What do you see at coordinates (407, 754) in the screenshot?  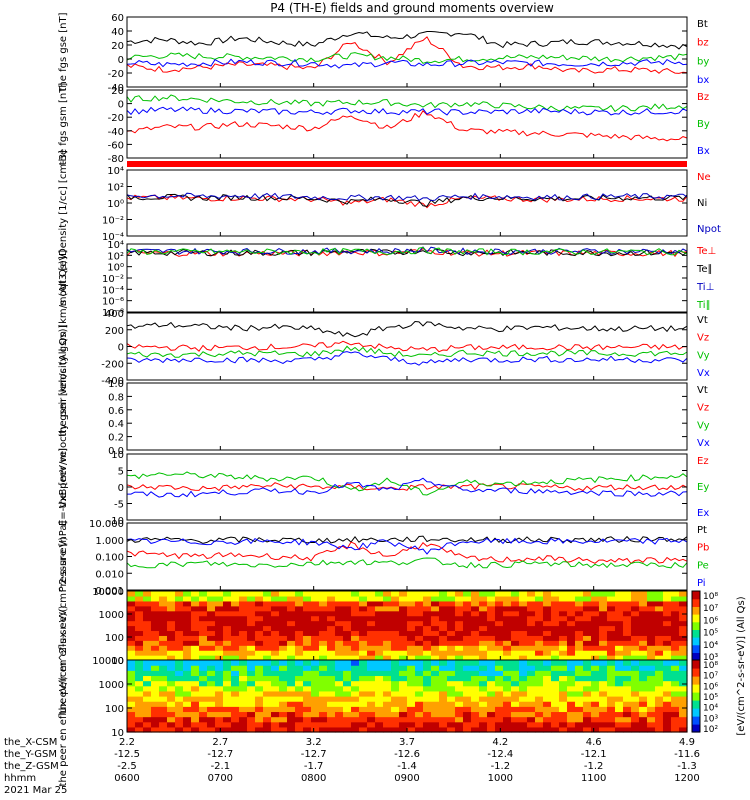 I see `footer-value: -12.6` at bounding box center [407, 754].